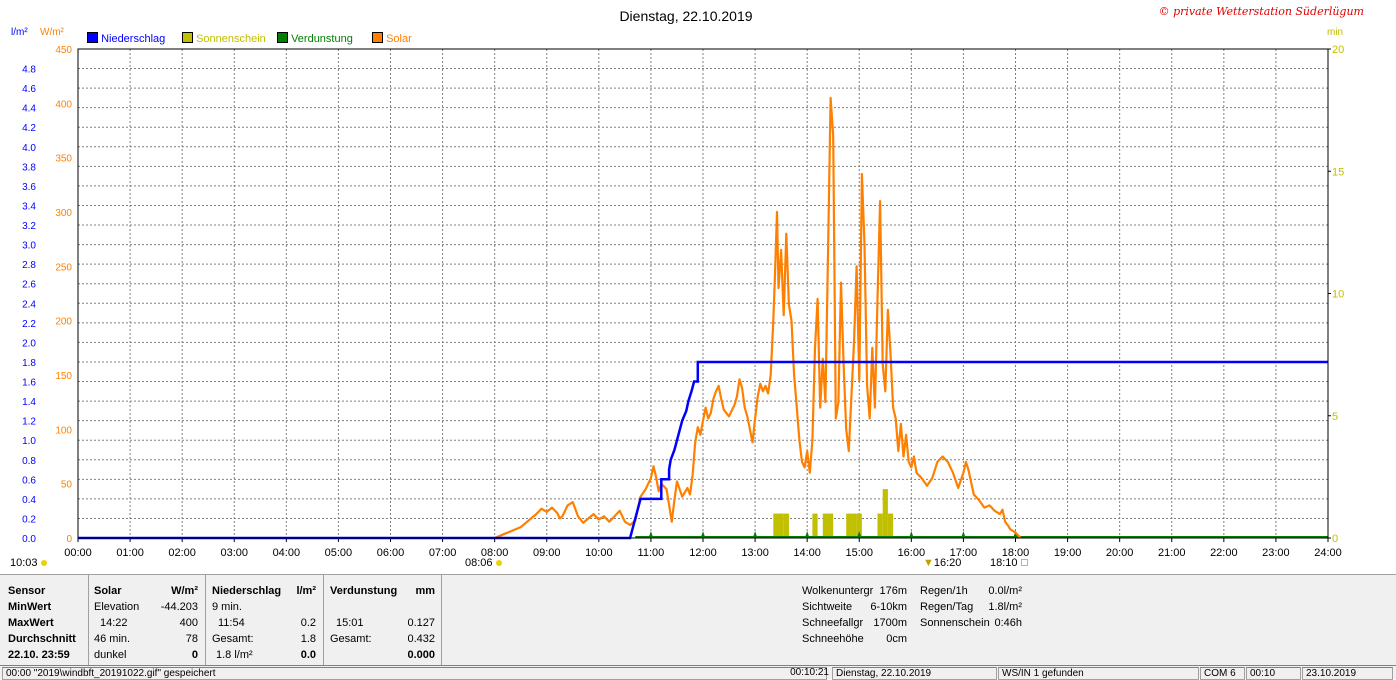  I want to click on precip-tick-label: 1.6, so click(29, 383).